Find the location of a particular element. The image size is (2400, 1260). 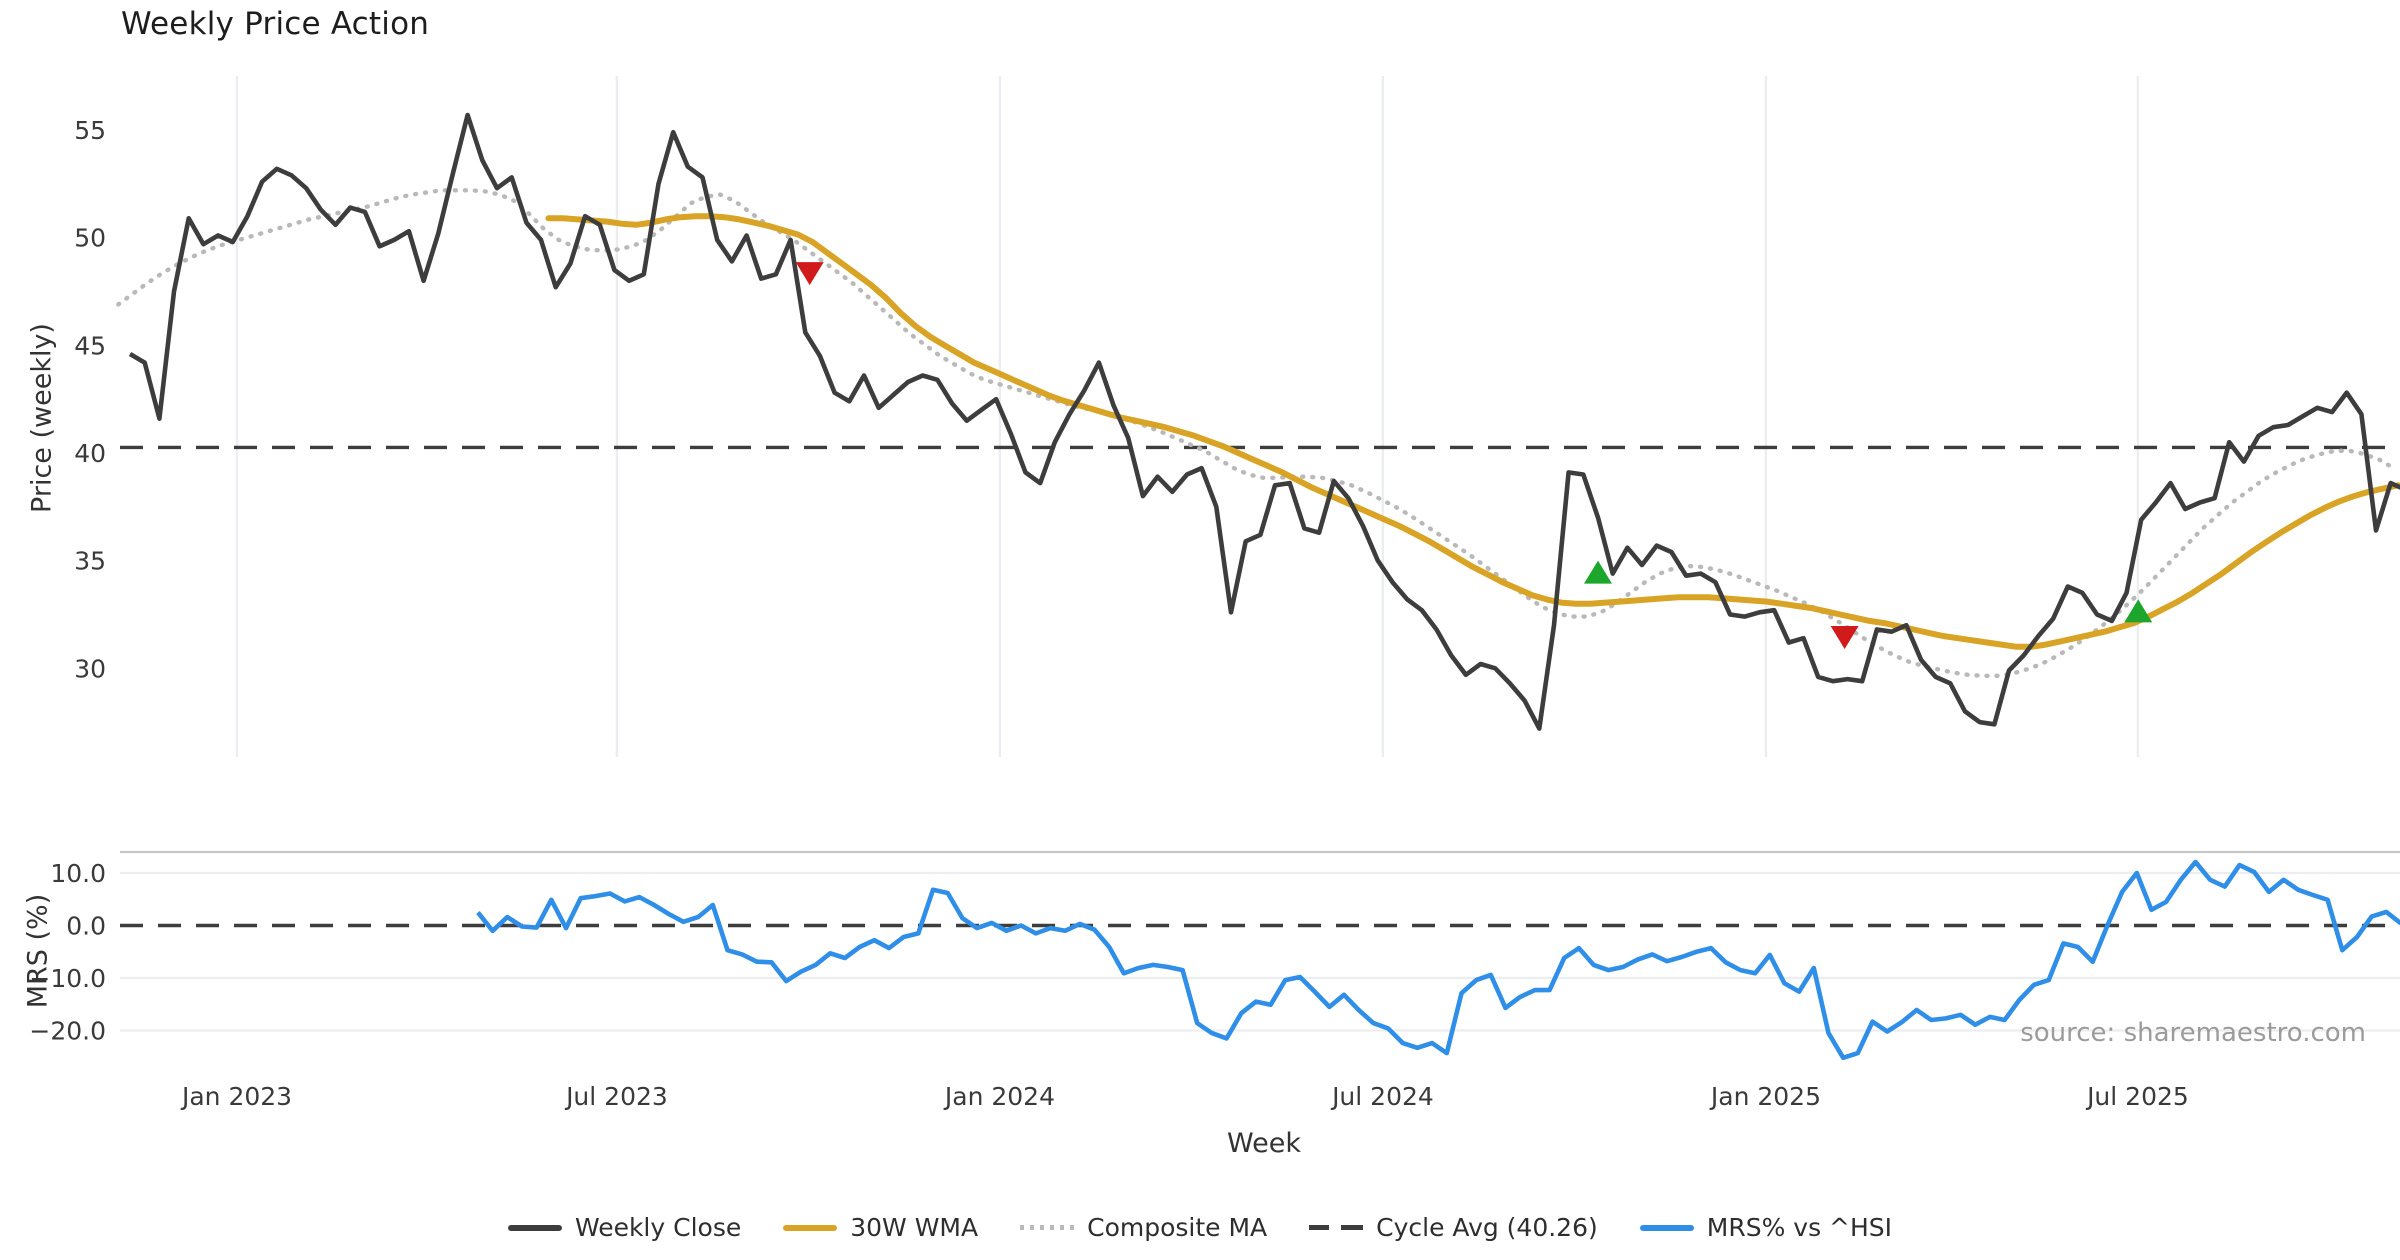

mrs-axis-label: MRS (%) is located at coordinates (38, 951).